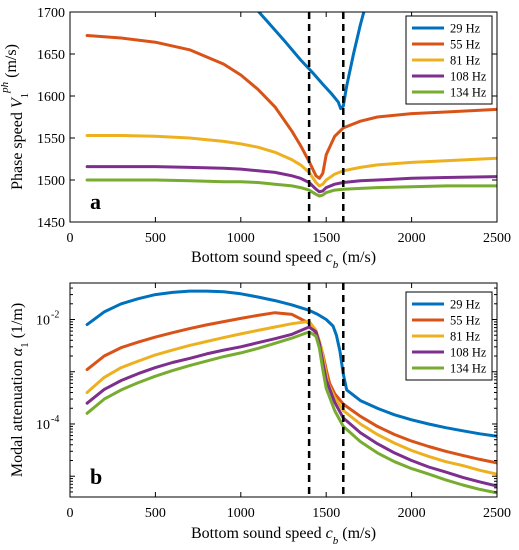  I want to click on series-line-81-hz, so click(291, 161).